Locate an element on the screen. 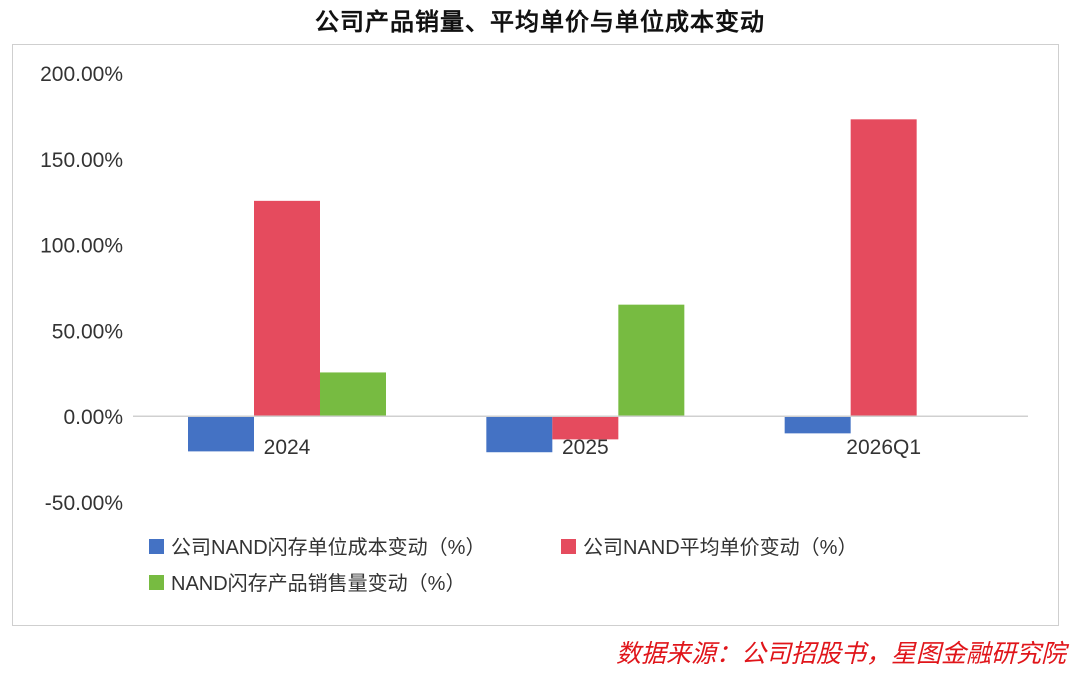 Image resolution: width=1080 pixels, height=673 pixels. source-note: 数据来源：公司招股书，星图金融研究院 is located at coordinates (840, 653).